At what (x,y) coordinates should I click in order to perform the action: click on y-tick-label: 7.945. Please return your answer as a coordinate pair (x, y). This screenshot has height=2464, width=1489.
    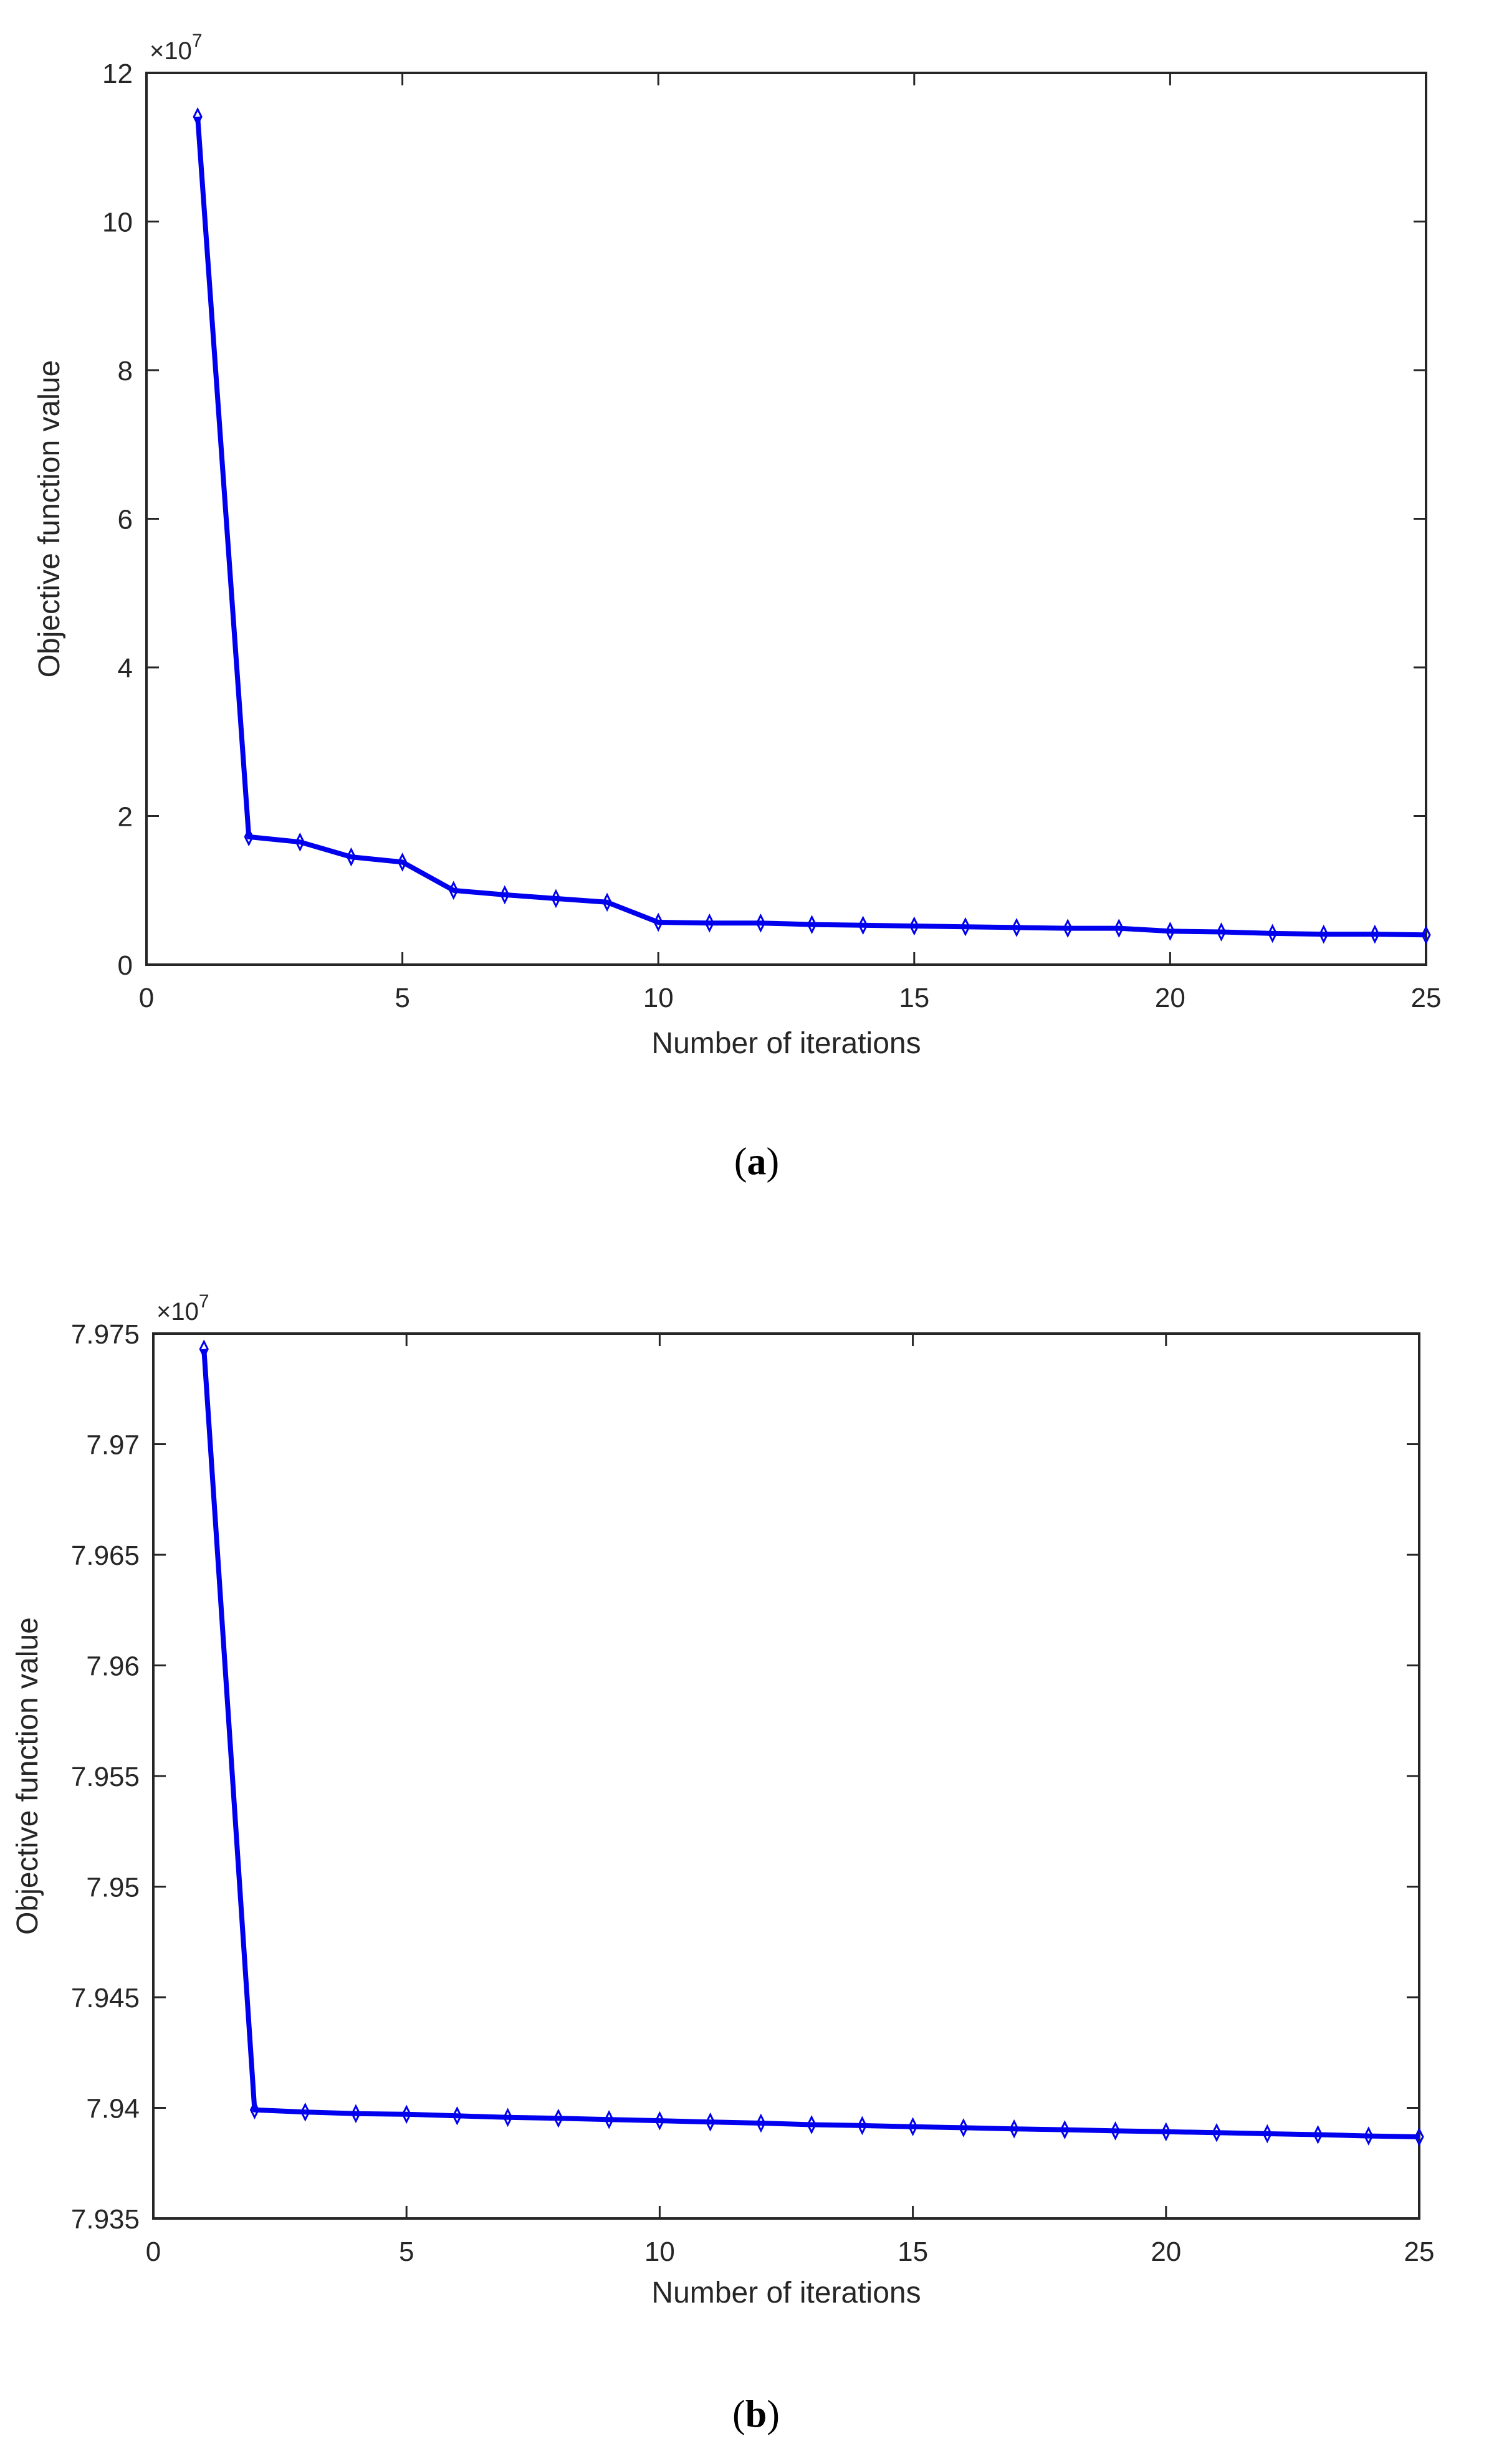
    Looking at the image, I should click on (105, 1998).